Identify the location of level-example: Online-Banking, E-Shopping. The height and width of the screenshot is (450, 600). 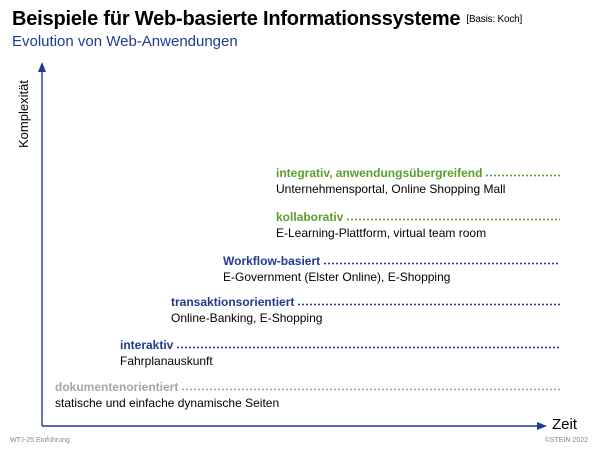
(247, 318).